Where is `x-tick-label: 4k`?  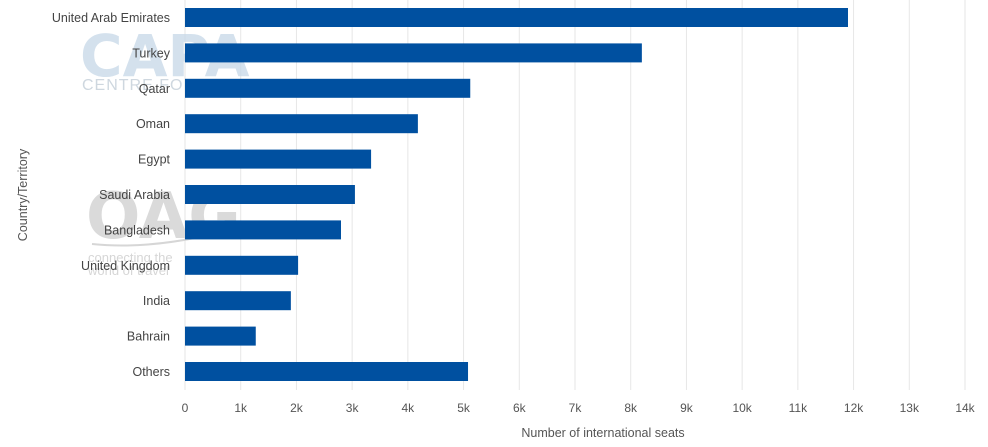
x-tick-label: 4k is located at coordinates (409, 408).